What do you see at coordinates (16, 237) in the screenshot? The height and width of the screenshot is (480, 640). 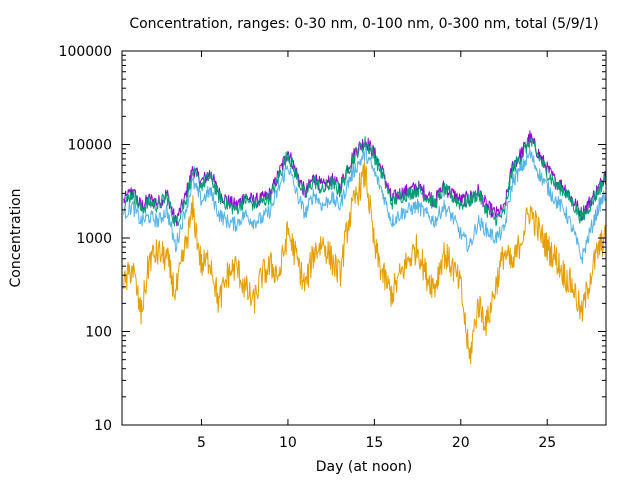 I see `y-axis-label: Concentration` at bounding box center [16, 237].